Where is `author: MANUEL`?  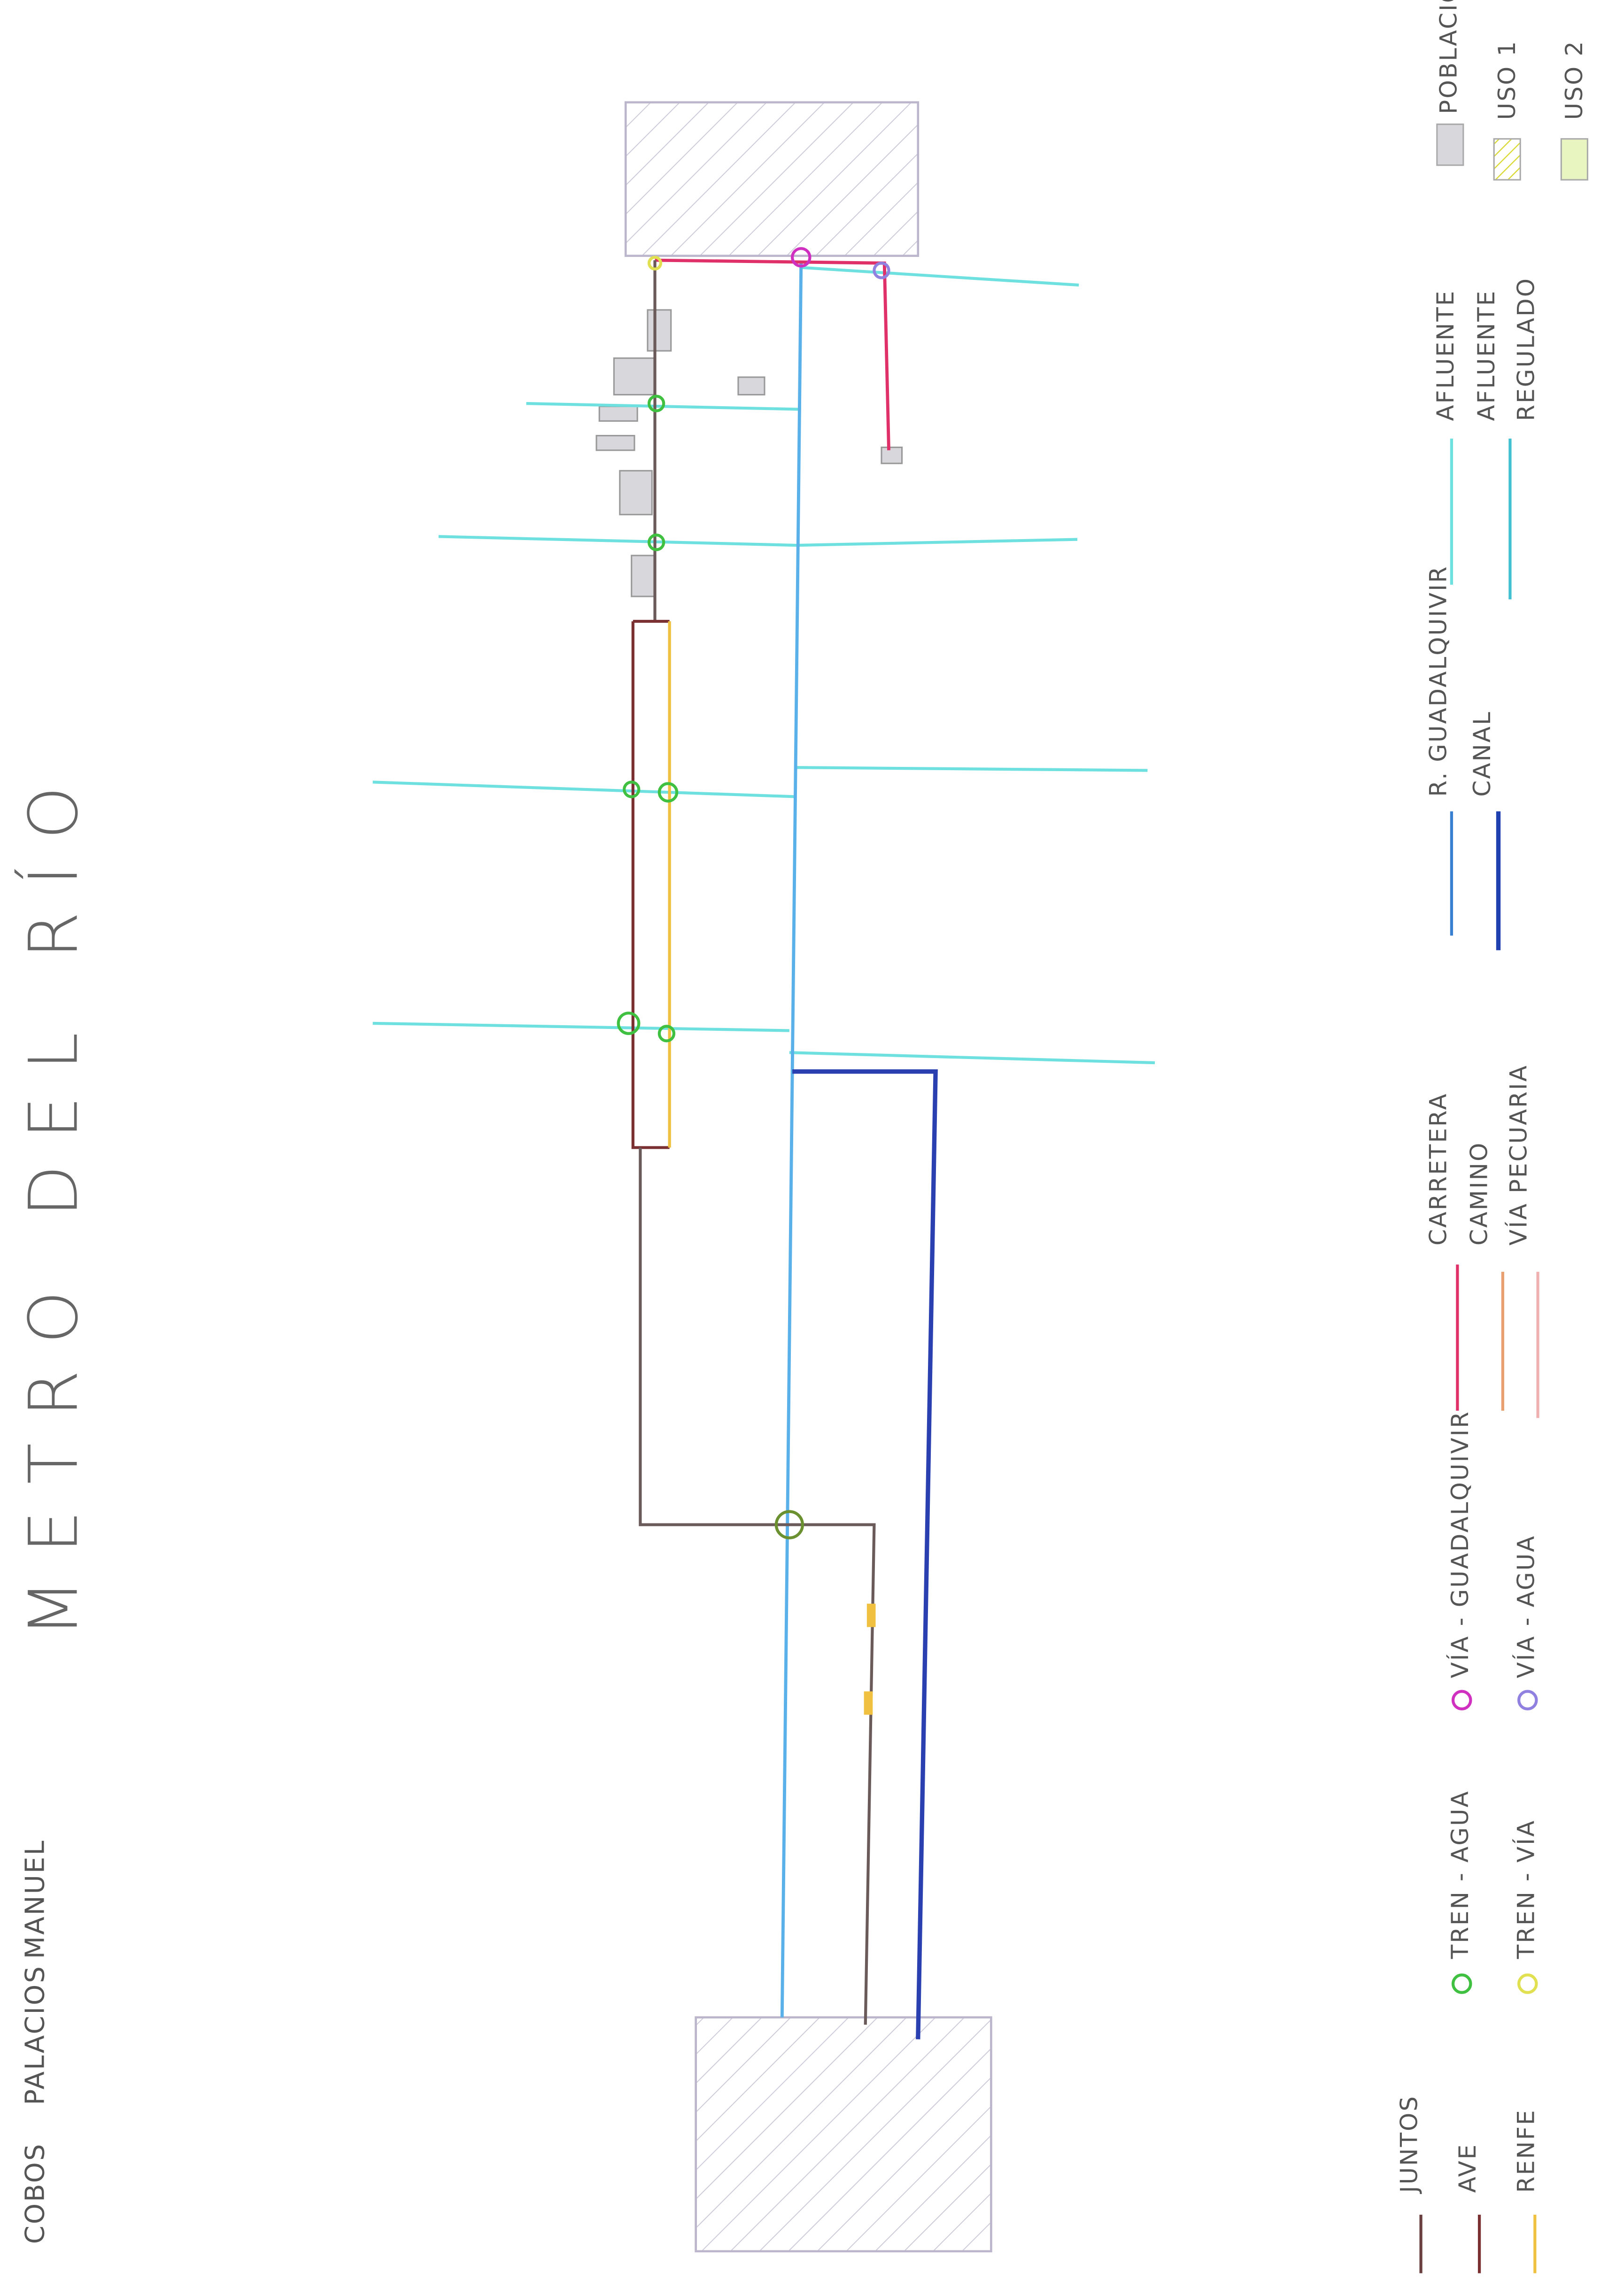
author: MANUEL is located at coordinates (35, 1899).